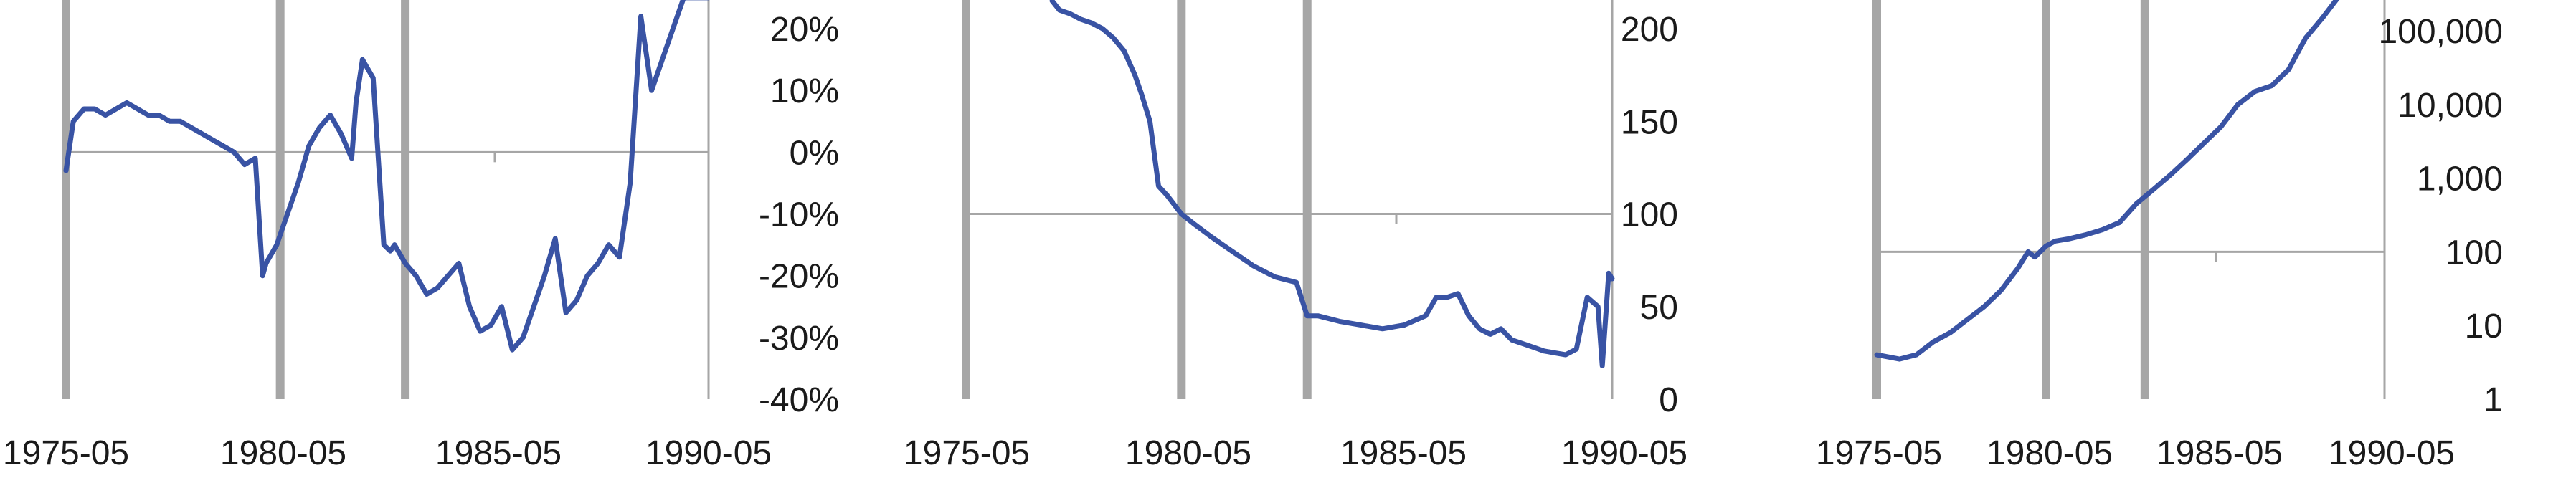 The image size is (2576, 478). Describe the element at coordinates (2450, 106) in the screenshot. I see `y-tick-label: 10,000` at that location.